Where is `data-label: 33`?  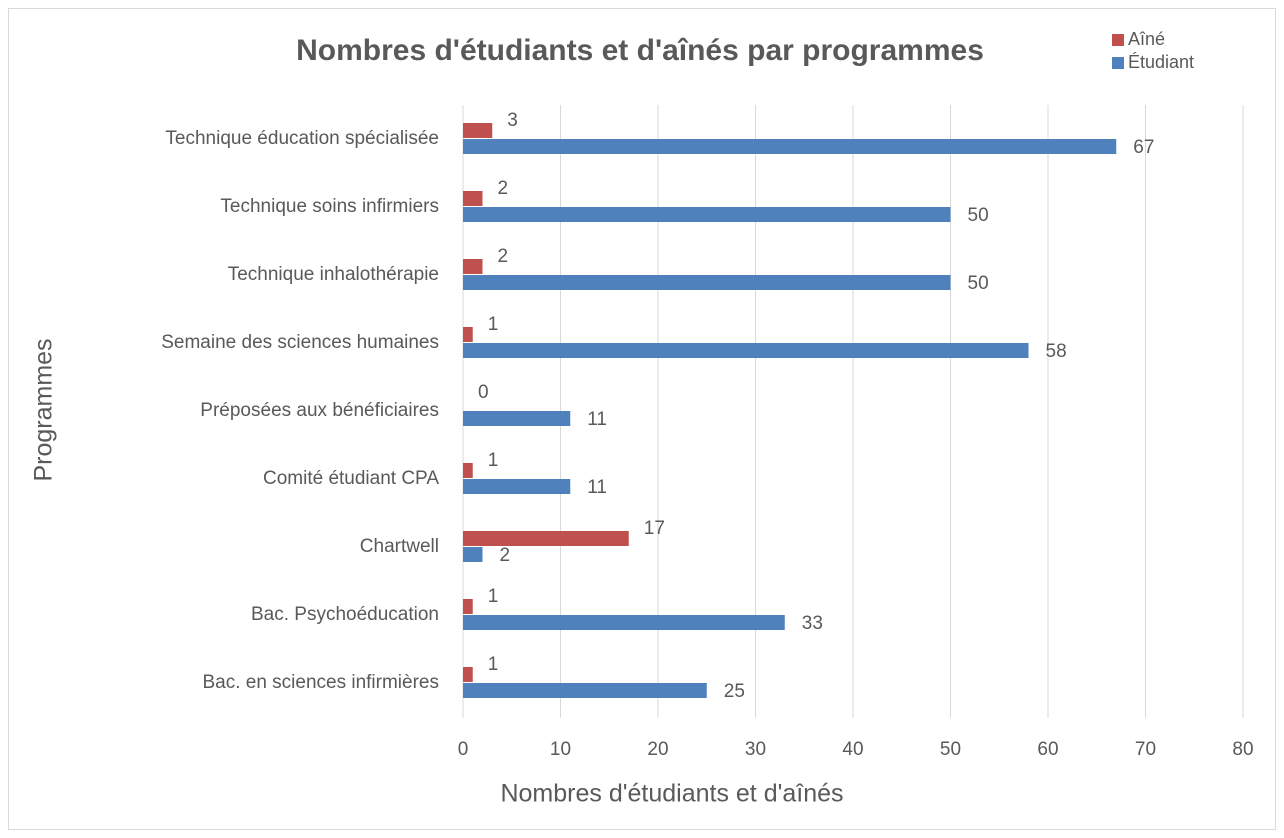
data-label: 33 is located at coordinates (812, 623).